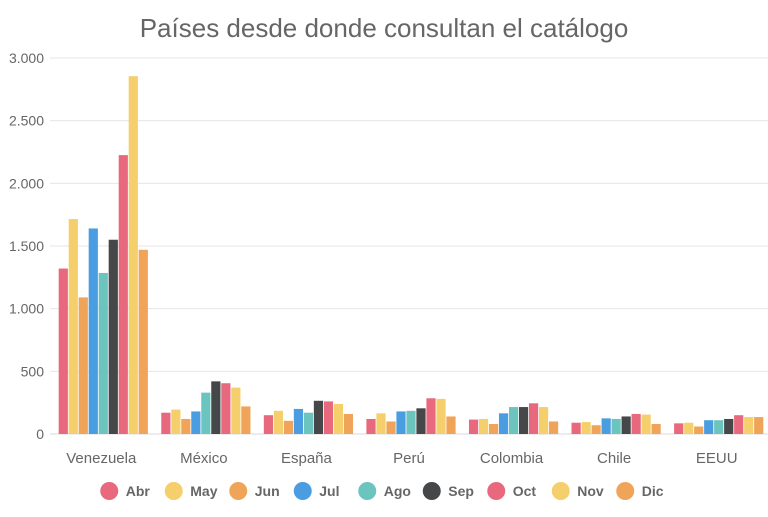 The image size is (768, 517). Describe the element at coordinates (26, 246) in the screenshot. I see `y-axis-ticks: 0 500 1.000 1.500 2.000 2.500 3.000` at that location.